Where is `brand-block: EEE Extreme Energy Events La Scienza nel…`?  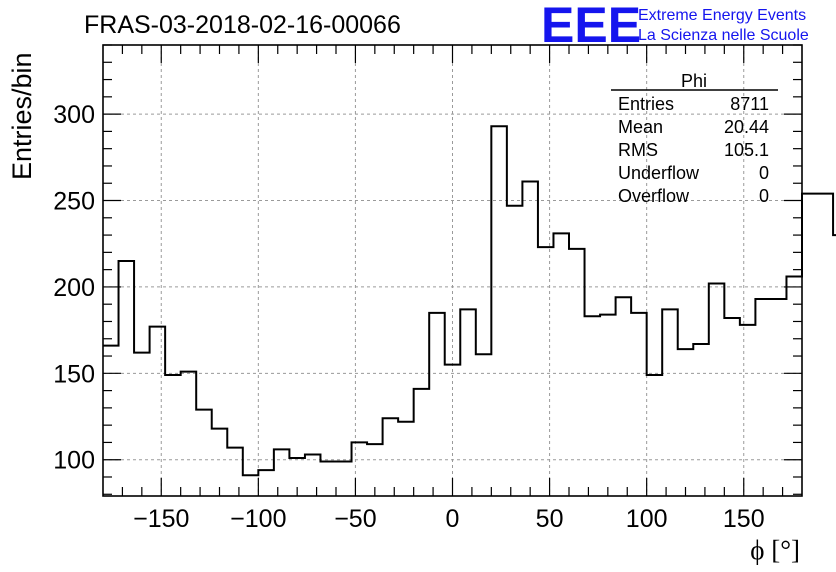 brand-block: EEE Extreme Energy Events La Scienza nel… is located at coordinates (675, 26).